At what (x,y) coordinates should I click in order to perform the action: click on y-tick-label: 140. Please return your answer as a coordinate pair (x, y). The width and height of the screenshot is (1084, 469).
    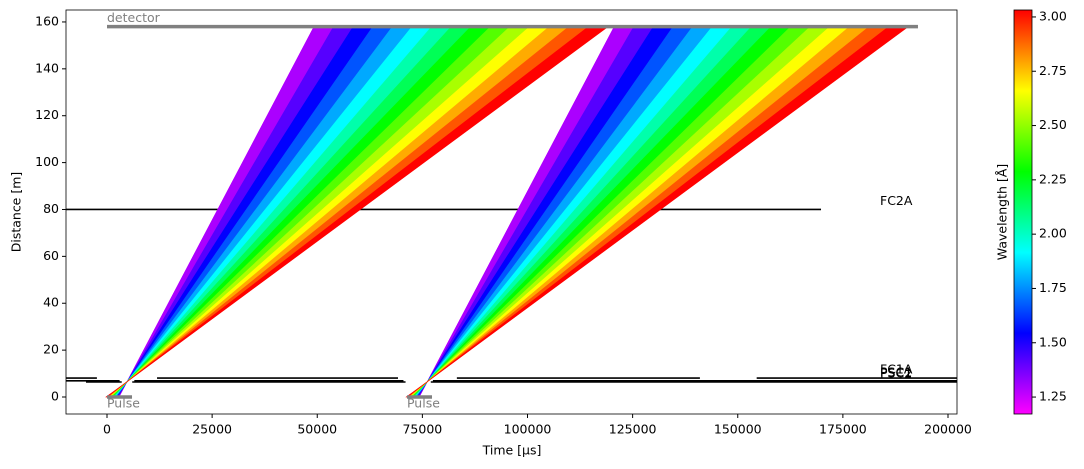
    Looking at the image, I should click on (47, 67).